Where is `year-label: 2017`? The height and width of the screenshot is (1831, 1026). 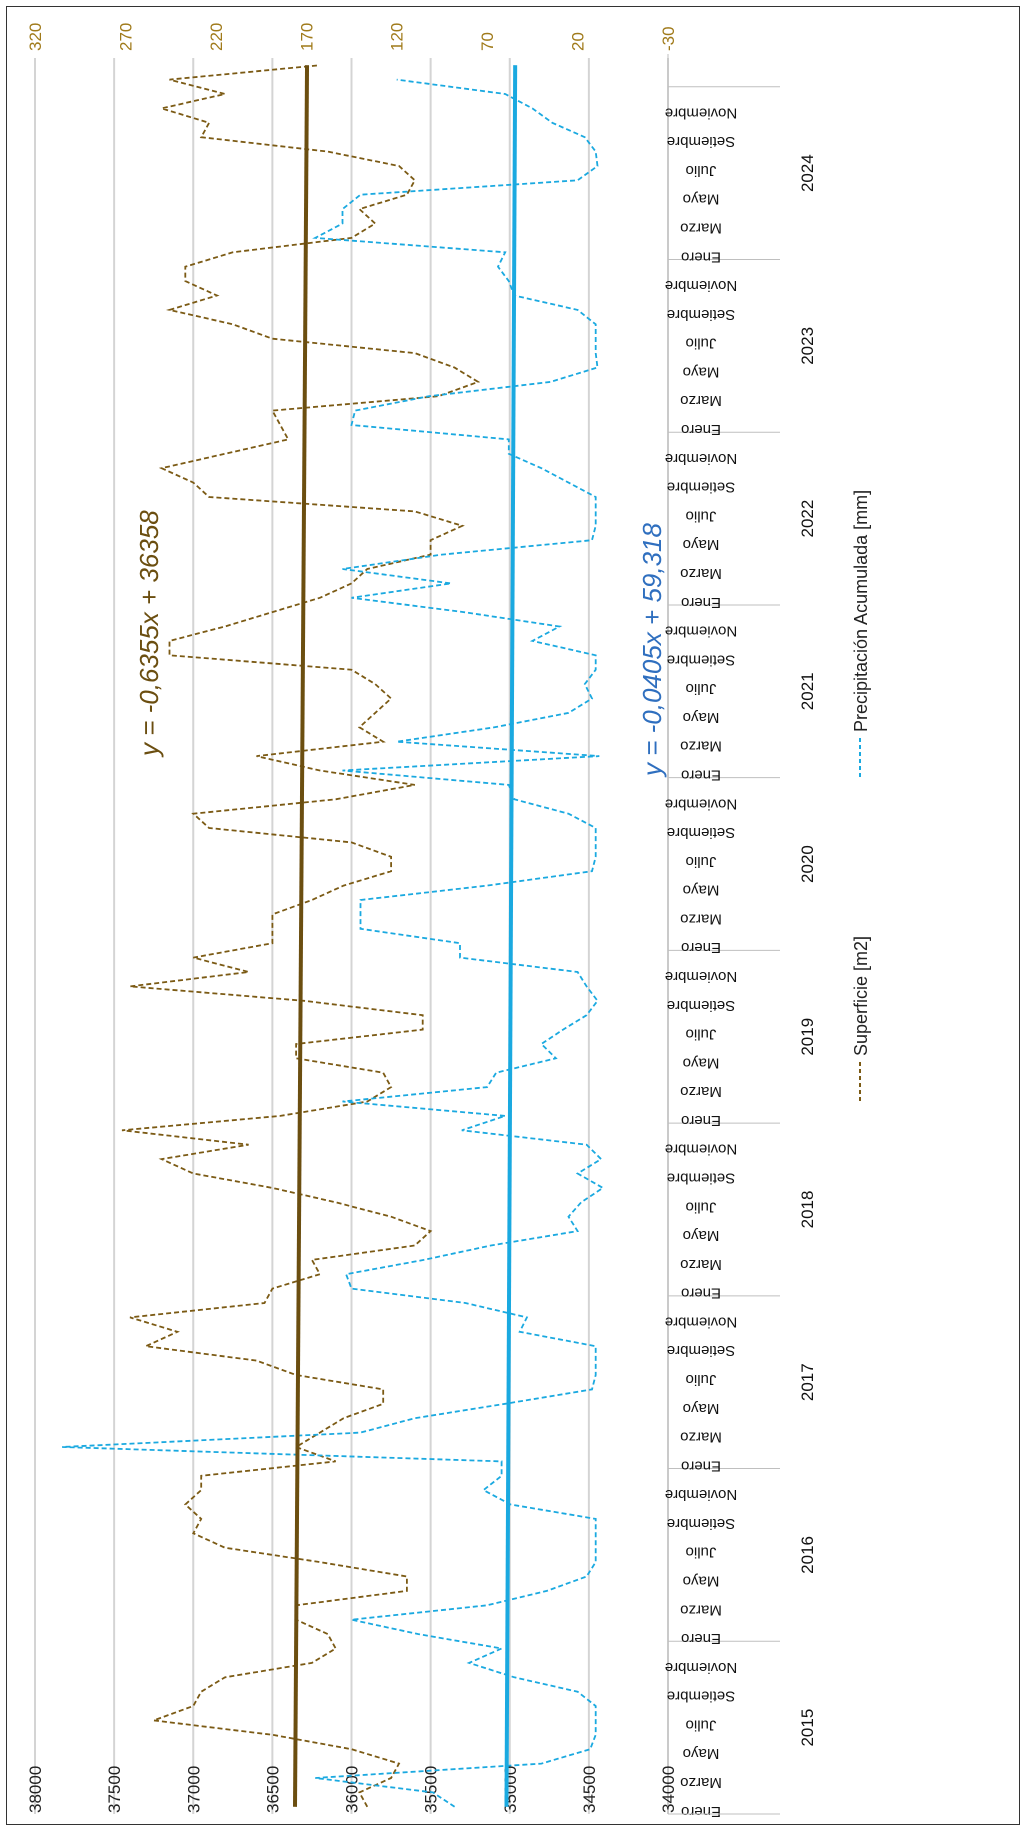
year-label: 2017 is located at coordinates (807, 1382).